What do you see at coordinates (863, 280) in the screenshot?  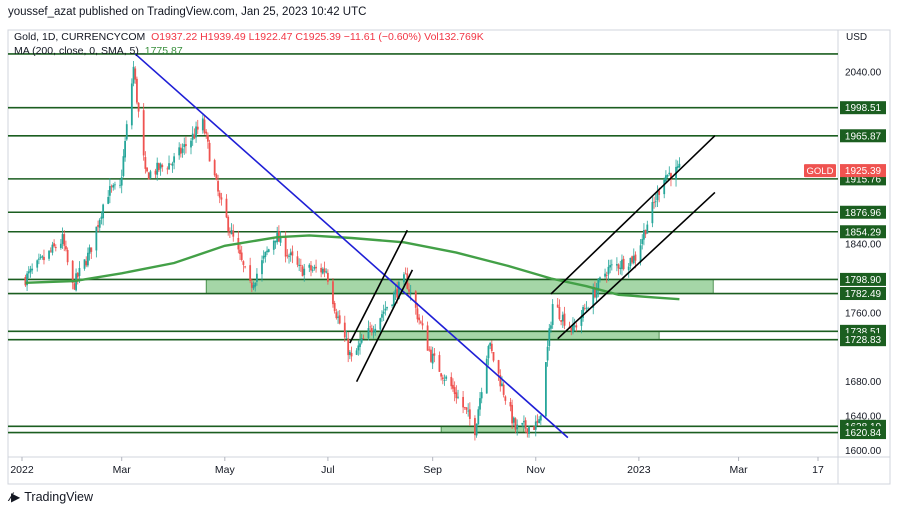 I see `level-tag-label: 1798.90` at bounding box center [863, 280].